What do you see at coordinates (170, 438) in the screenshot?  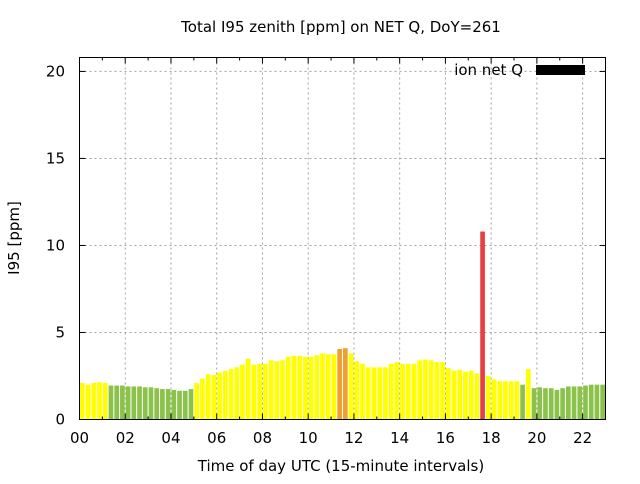 I see `x-tick-label: 04` at bounding box center [170, 438].